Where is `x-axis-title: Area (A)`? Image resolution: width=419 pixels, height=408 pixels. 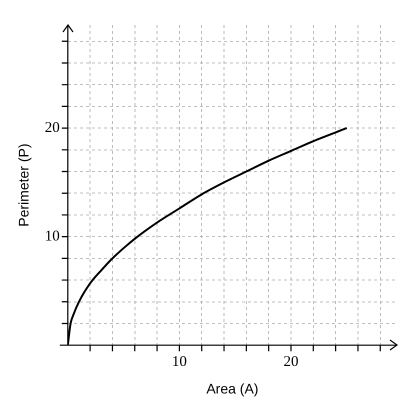 x-axis-title: Area (A) is located at coordinates (232, 388).